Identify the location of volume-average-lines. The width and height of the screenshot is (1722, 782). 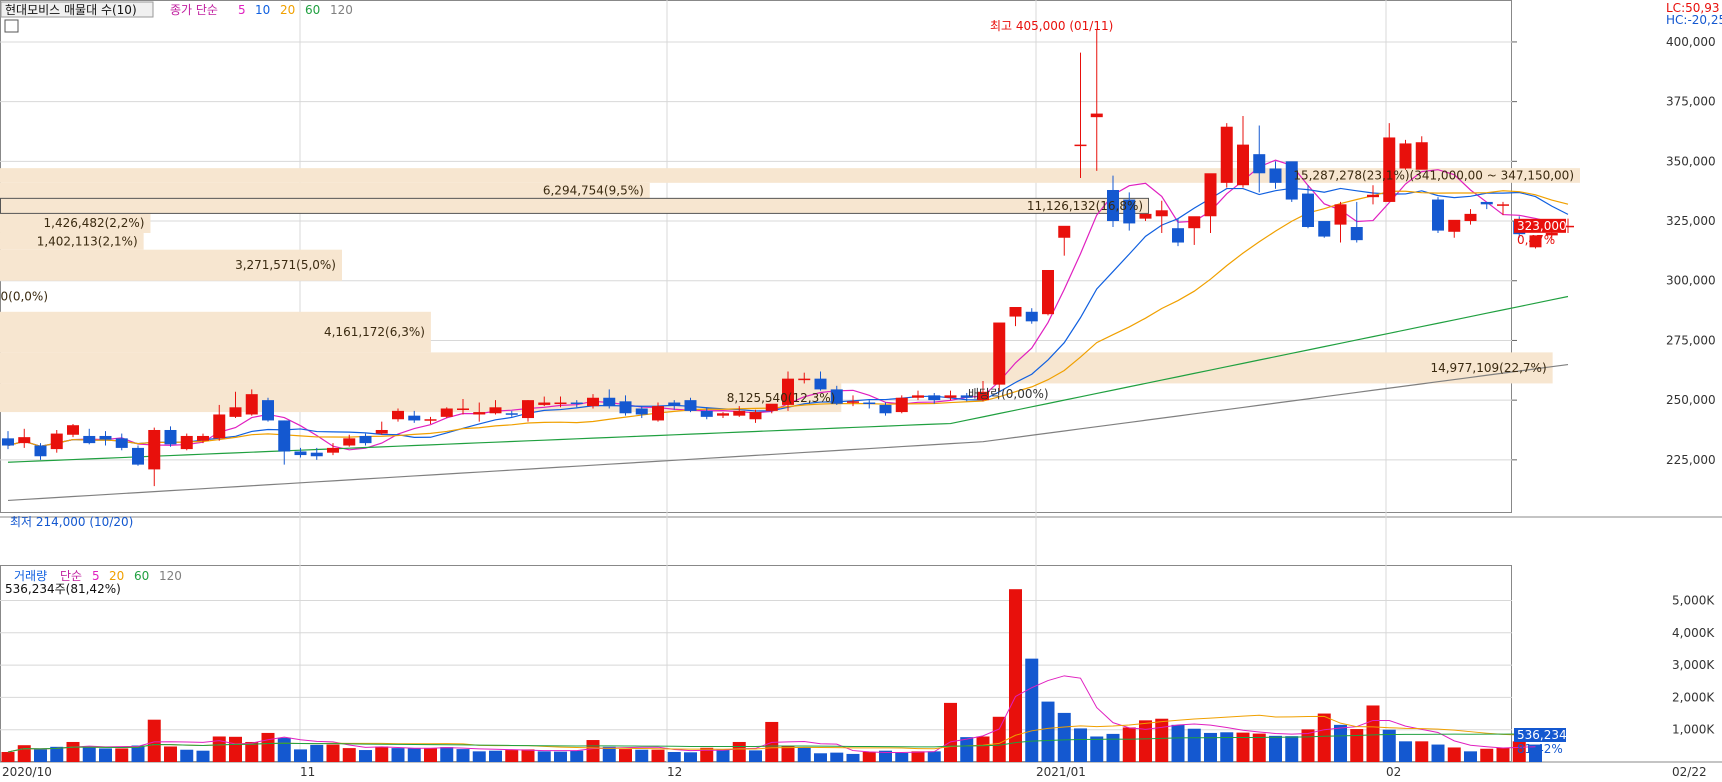
(771, 714).